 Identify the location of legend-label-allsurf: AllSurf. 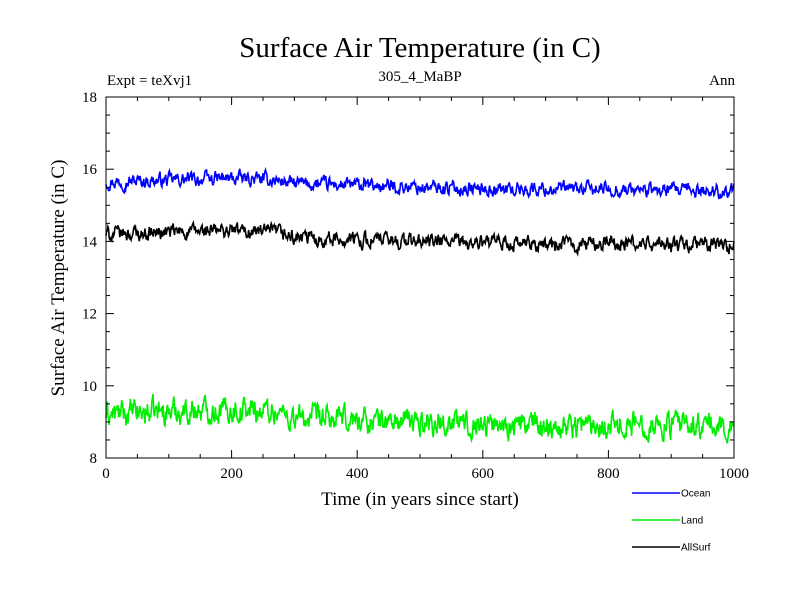
(696, 548).